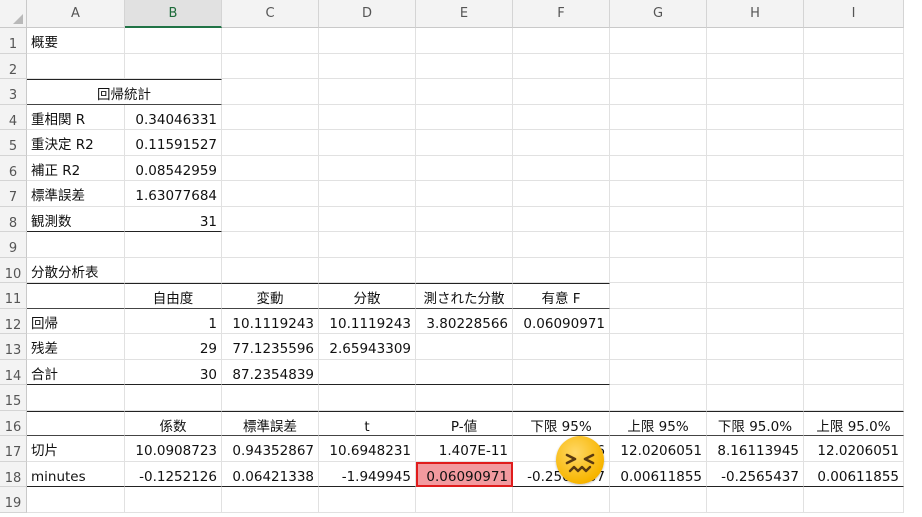  Describe the element at coordinates (561, 245) in the screenshot. I see `cell-f9` at that location.